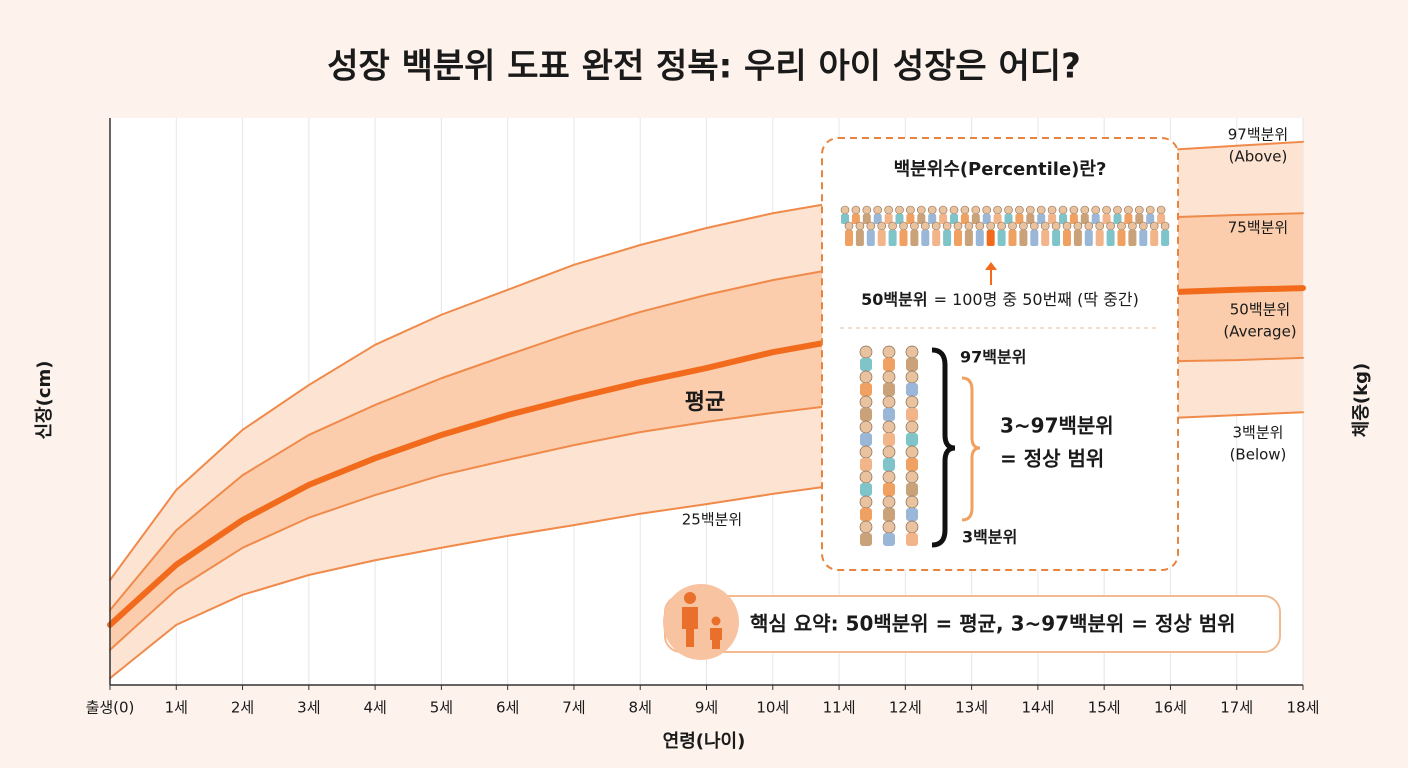  What do you see at coordinates (1258, 228) in the screenshot?
I see `series-label: 75백분위` at bounding box center [1258, 228].